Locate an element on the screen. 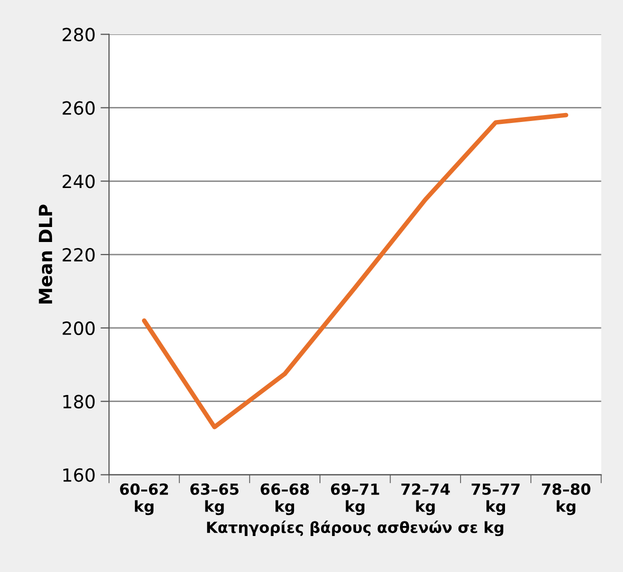 The width and height of the screenshot is (623, 572). x-tick-label: 75–77 kg is located at coordinates (496, 500).